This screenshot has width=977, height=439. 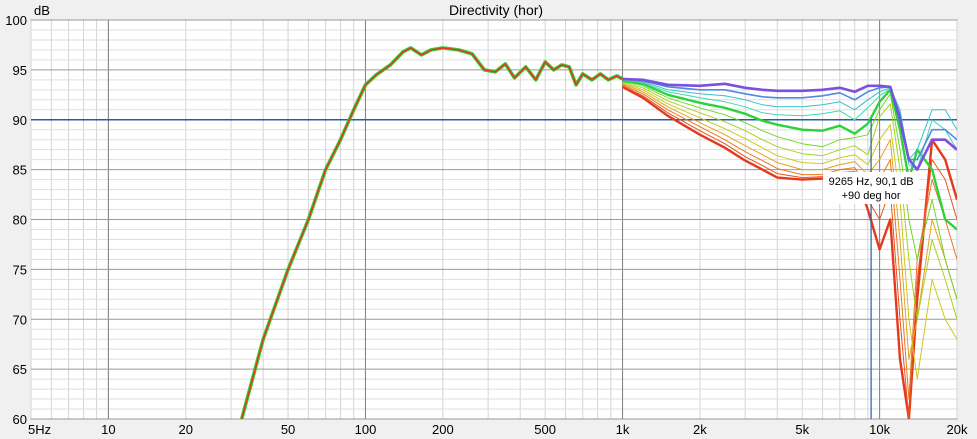 I want to click on y-tick-label: 65, so click(x=20, y=369).